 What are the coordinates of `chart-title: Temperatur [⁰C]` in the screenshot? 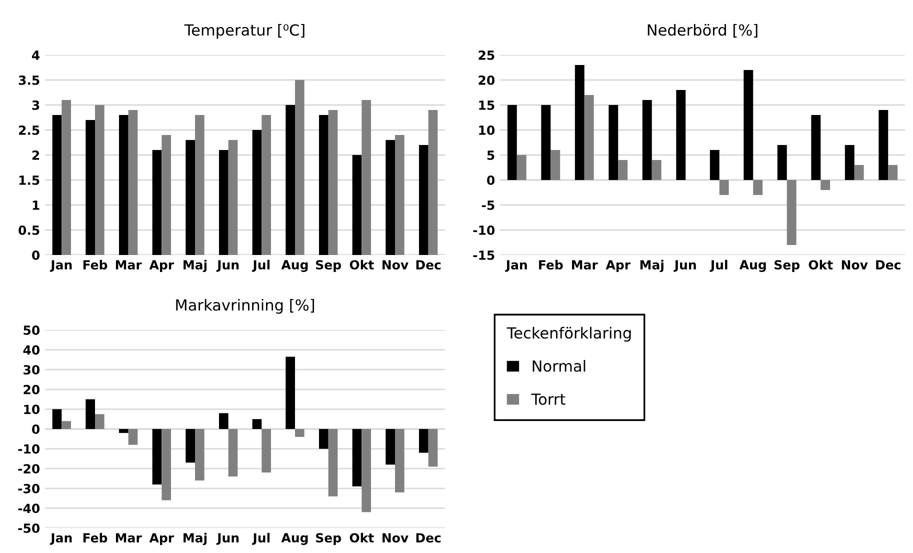 It's located at (244, 31).